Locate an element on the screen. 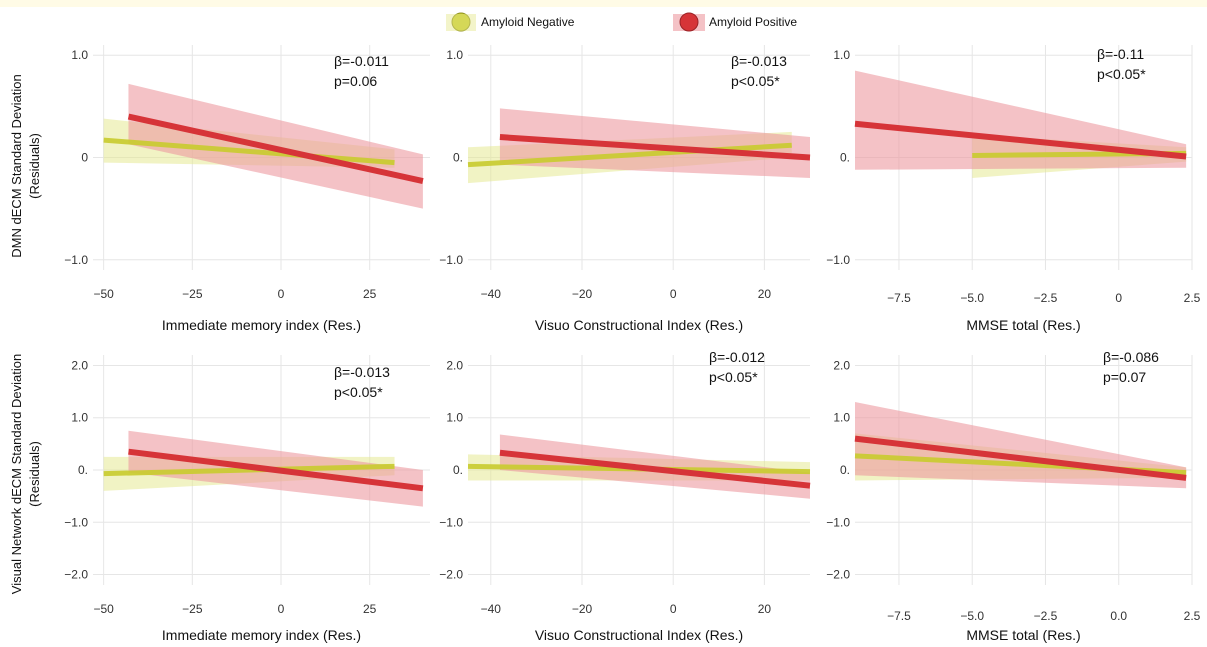  row-1-ylabel: DMN dECM Standard Deviation (Residuals) is located at coordinates (25, 166).